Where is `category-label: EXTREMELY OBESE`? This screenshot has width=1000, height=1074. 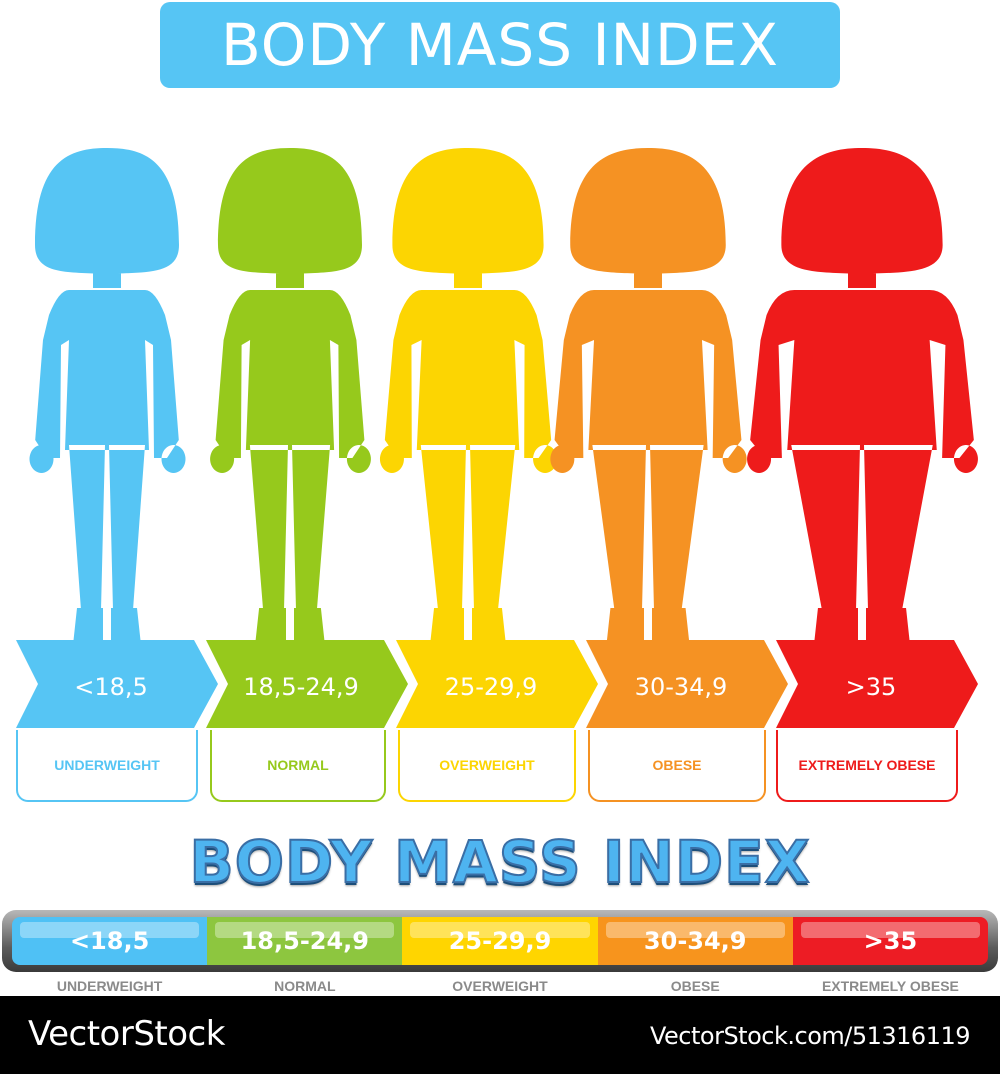
category-label: EXTREMELY OBESE is located at coordinates (867, 765).